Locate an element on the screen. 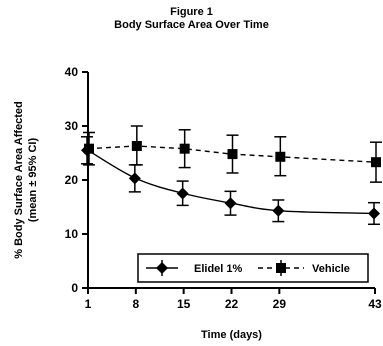 The height and width of the screenshot is (346, 383). series-vehicle is located at coordinates (232, 154).